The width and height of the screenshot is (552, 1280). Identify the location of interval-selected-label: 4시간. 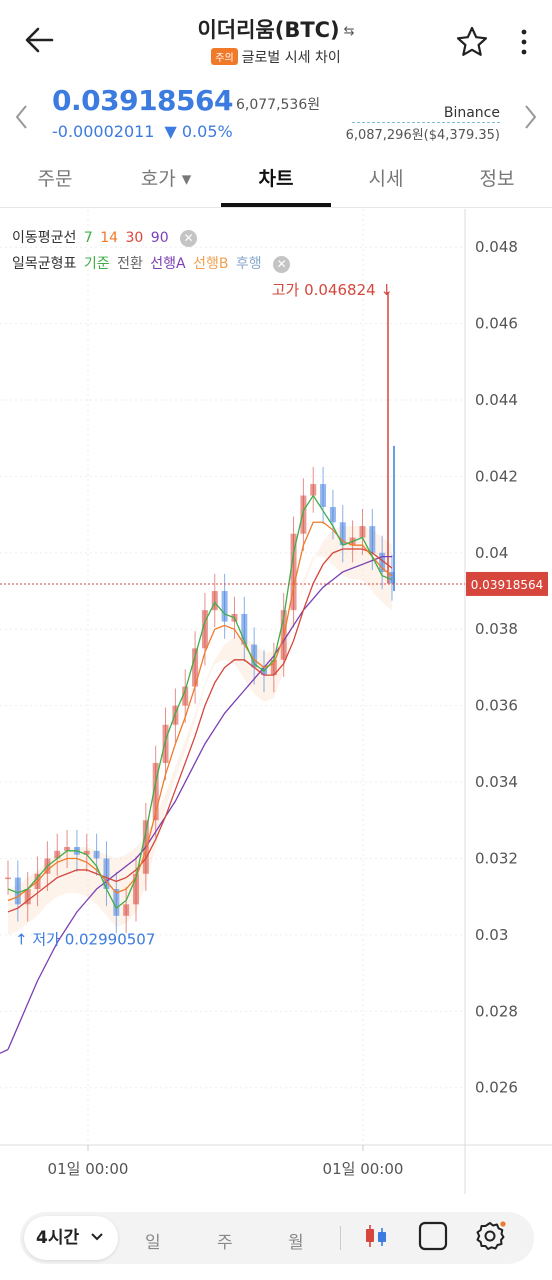
(58, 1238).